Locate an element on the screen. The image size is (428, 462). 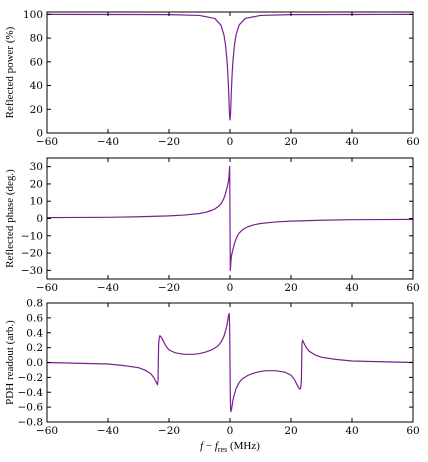
phase-x-tick-label: −20 is located at coordinates (169, 288).